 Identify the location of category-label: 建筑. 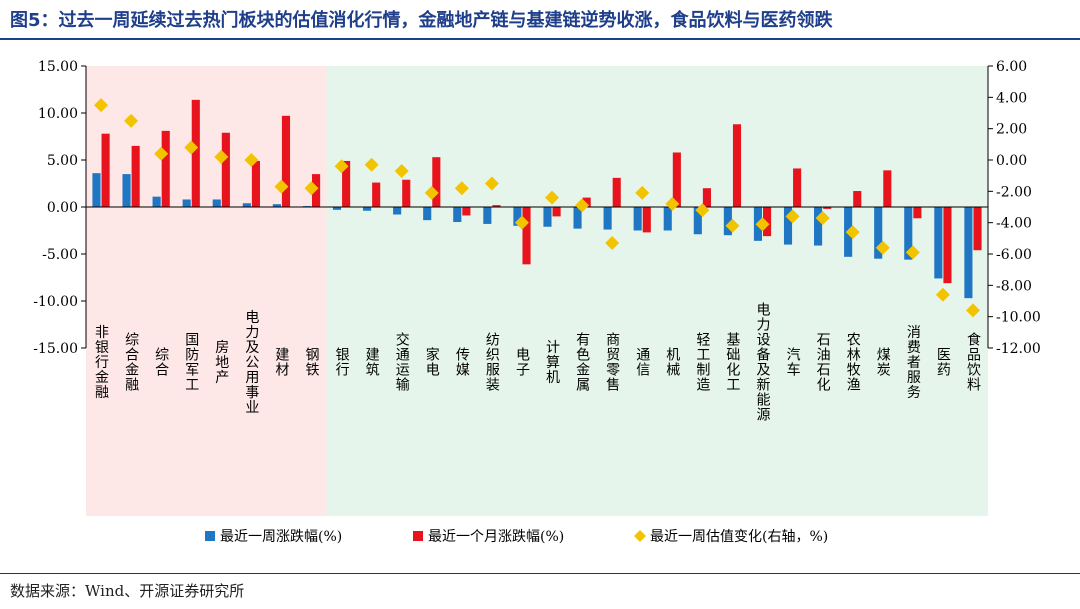
(372, 362).